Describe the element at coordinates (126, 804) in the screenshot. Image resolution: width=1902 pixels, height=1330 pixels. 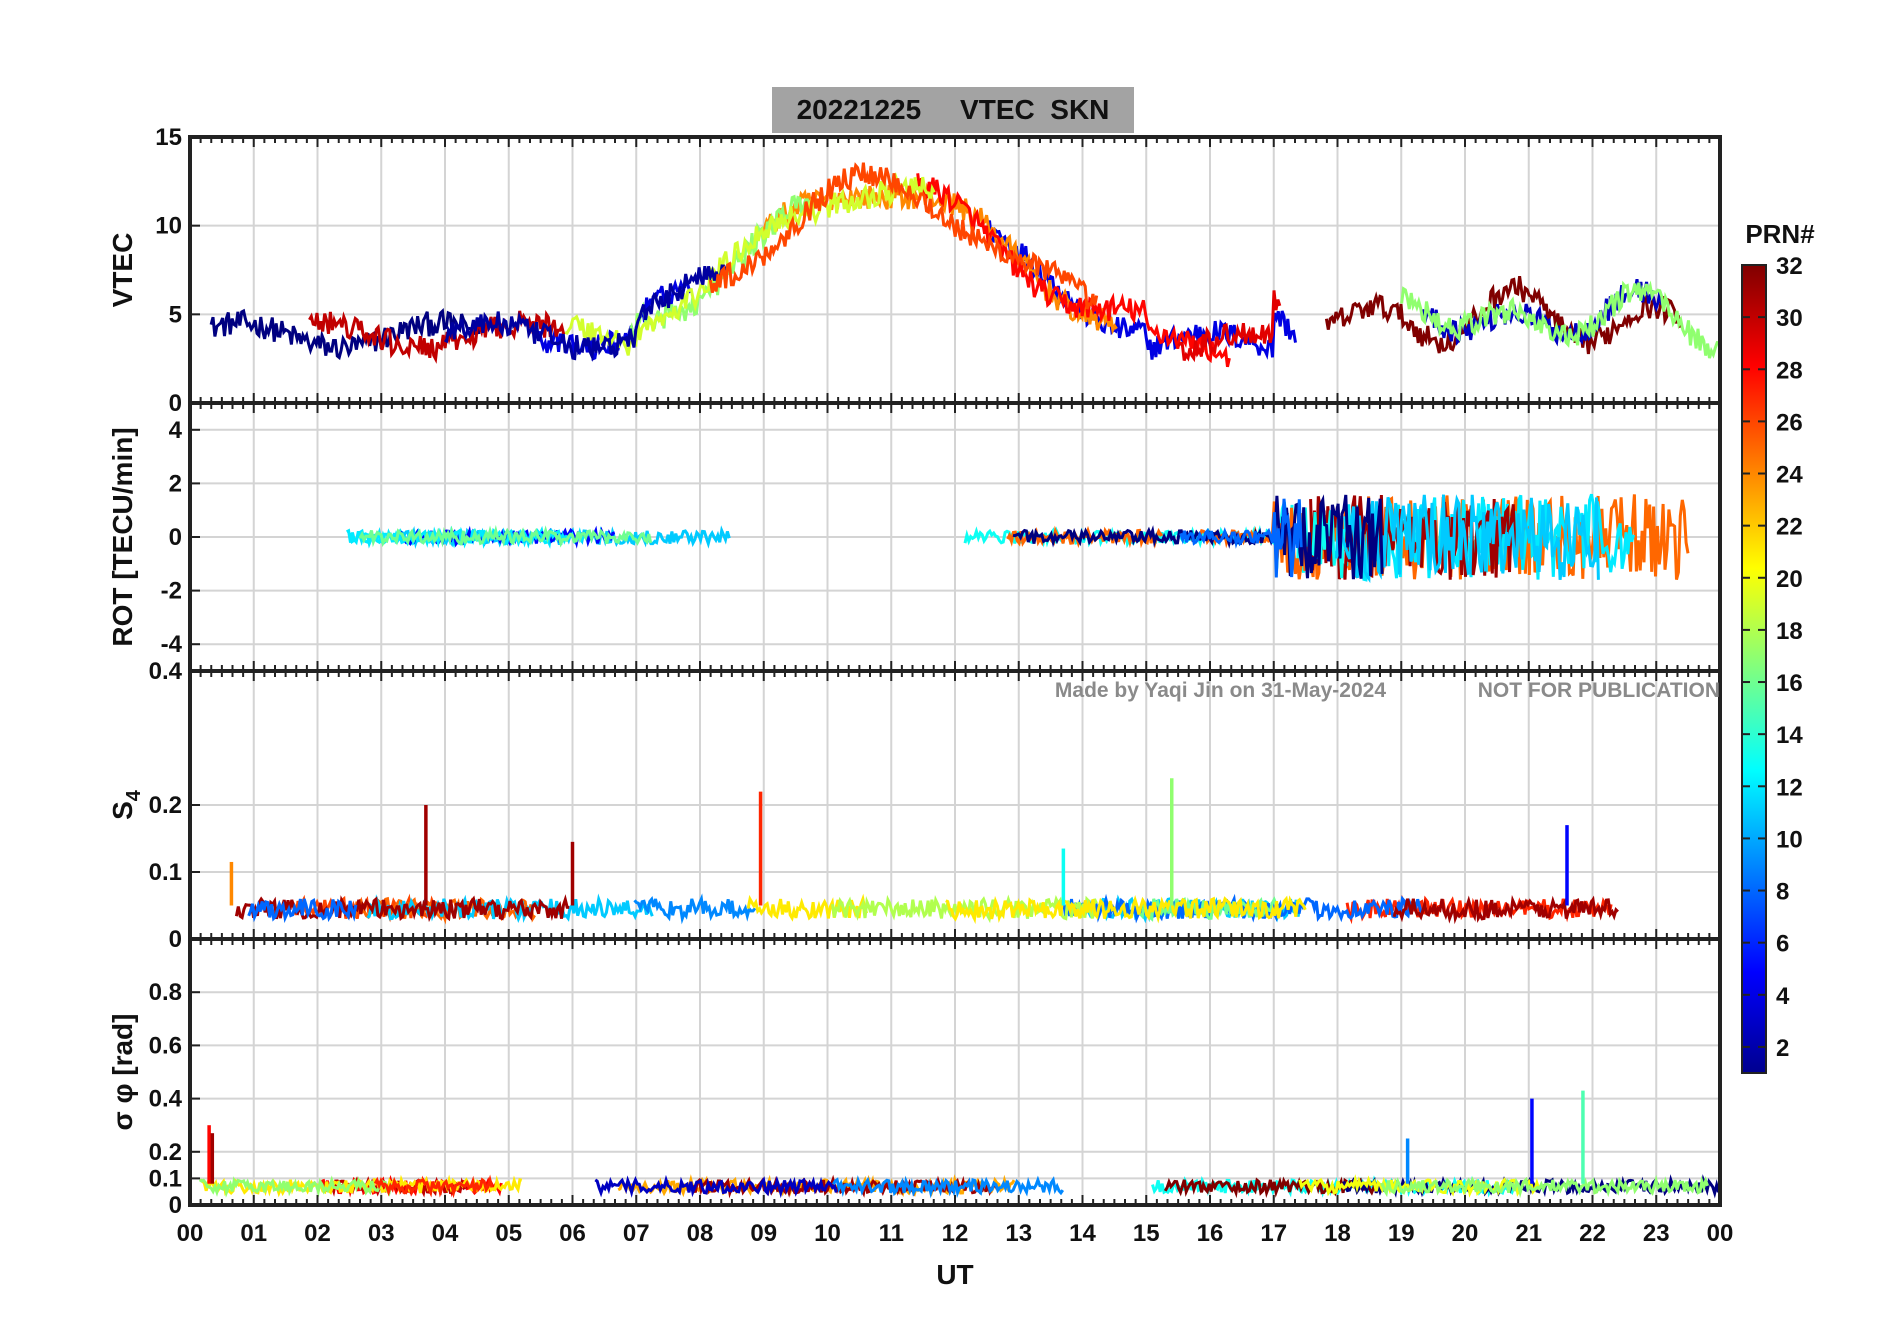
I see `y-axis-label: S4` at that location.